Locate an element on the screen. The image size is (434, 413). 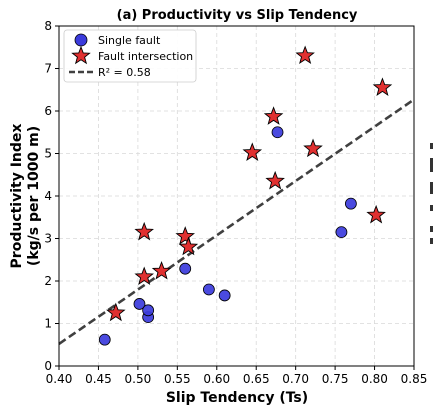
legend-label-fault-intersection: Fault intersection is located at coordinates (145, 56).